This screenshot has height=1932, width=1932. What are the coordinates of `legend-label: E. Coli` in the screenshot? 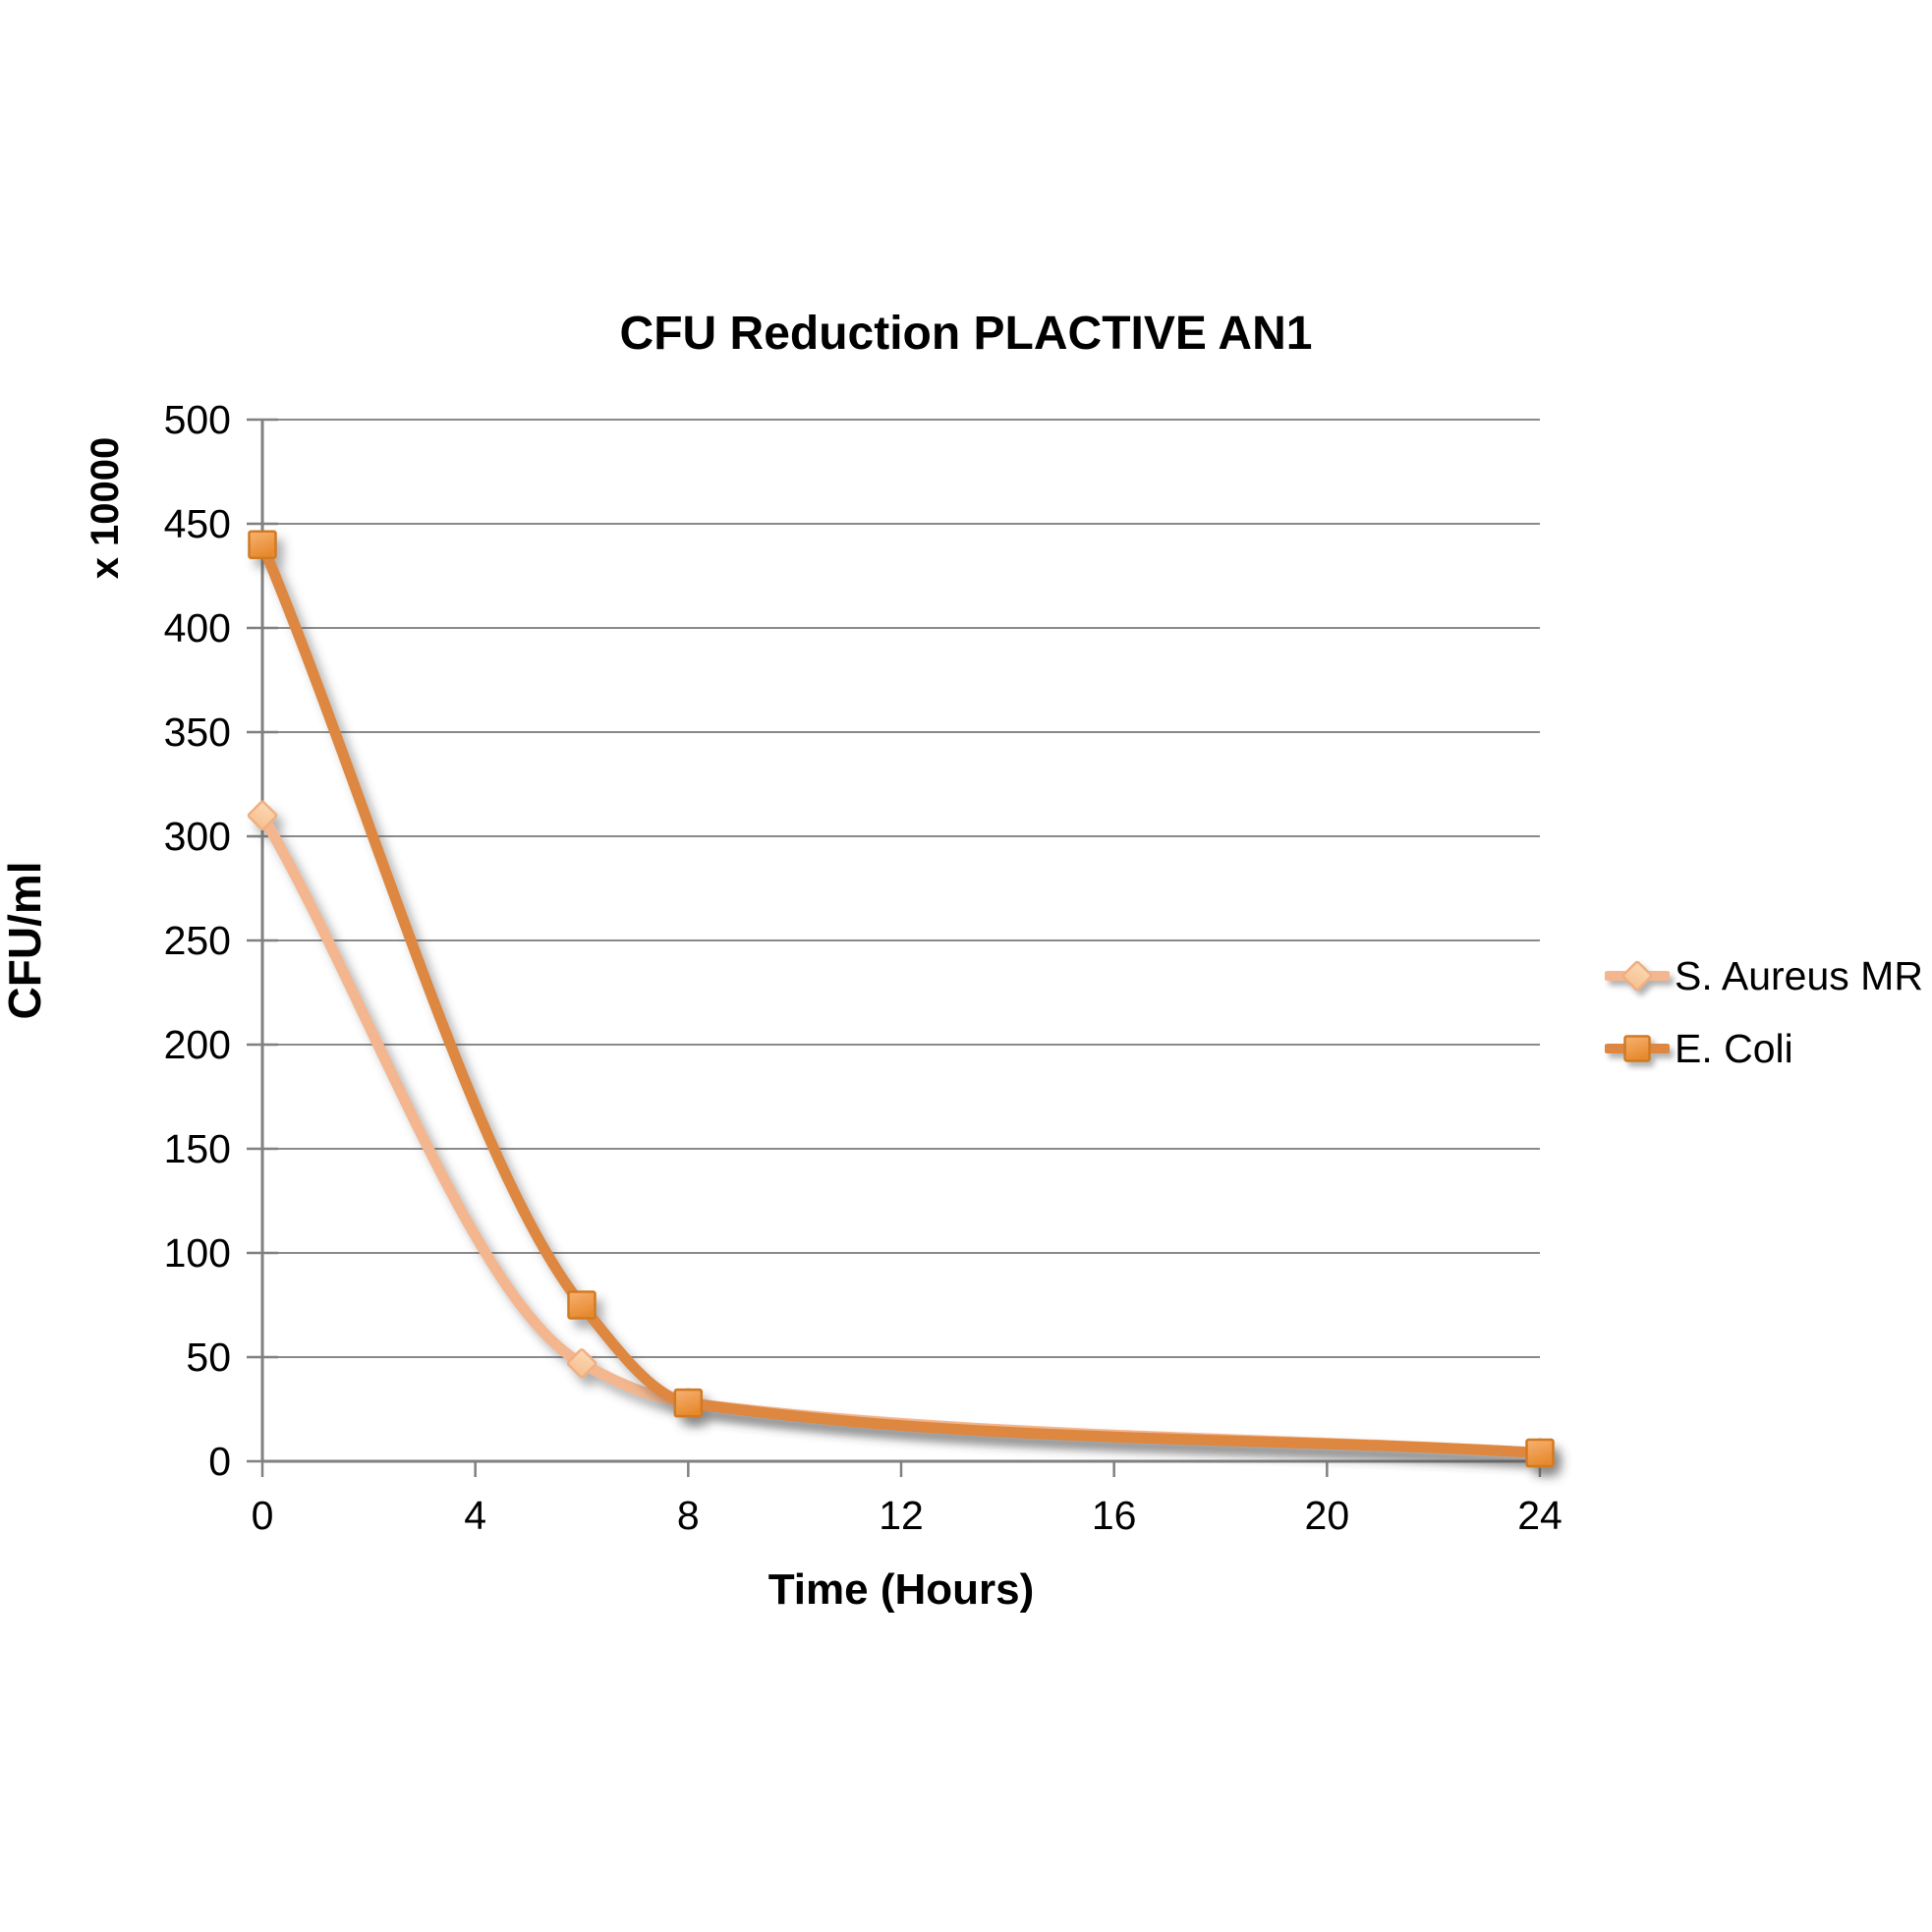 It's located at (1734, 1048).